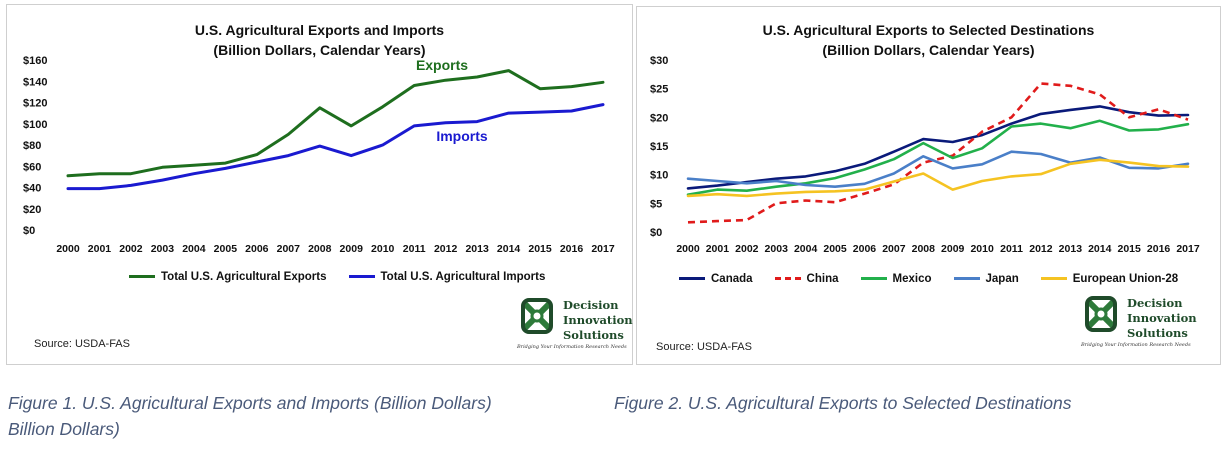  I want to click on legend-item: Total U.S. Agricultural Exports, so click(228, 277).